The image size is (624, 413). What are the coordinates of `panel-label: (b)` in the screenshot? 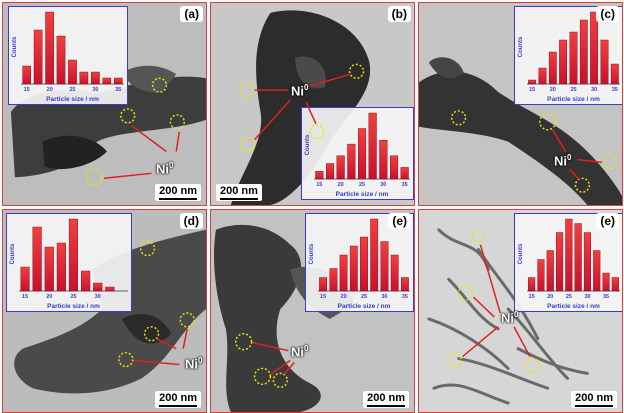 It's located at (399, 14).